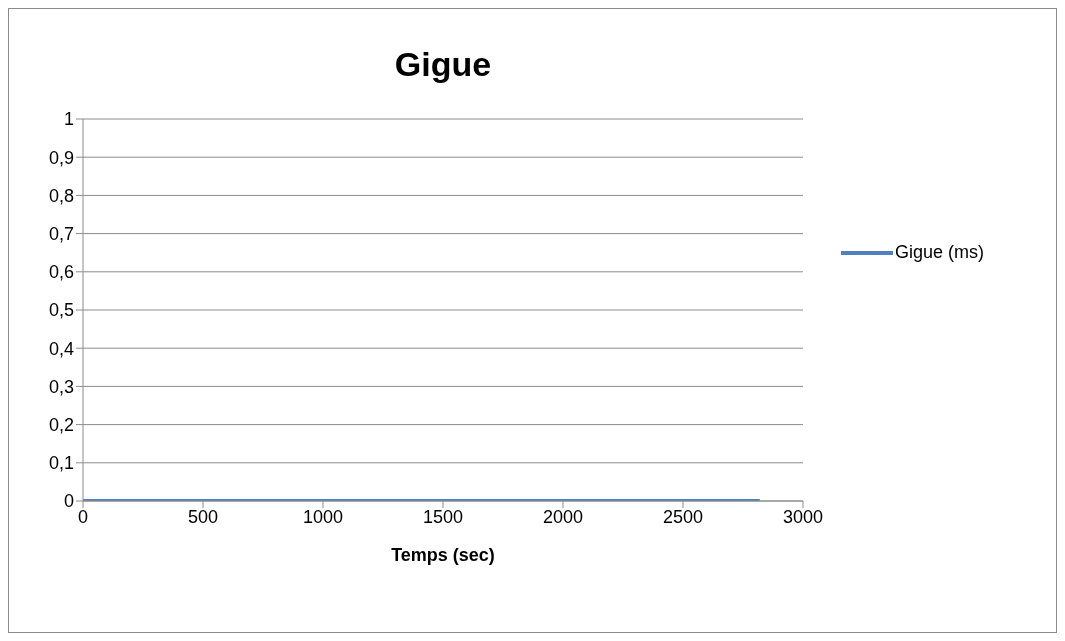 This screenshot has height=641, width=1065. Describe the element at coordinates (83, 516) in the screenshot. I see `x-tick-label: 0` at that location.